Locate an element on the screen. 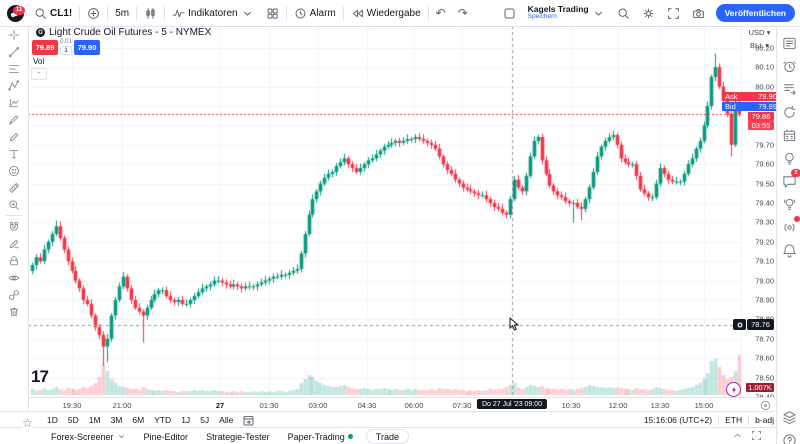  quick-search-button is located at coordinates (623, 13).